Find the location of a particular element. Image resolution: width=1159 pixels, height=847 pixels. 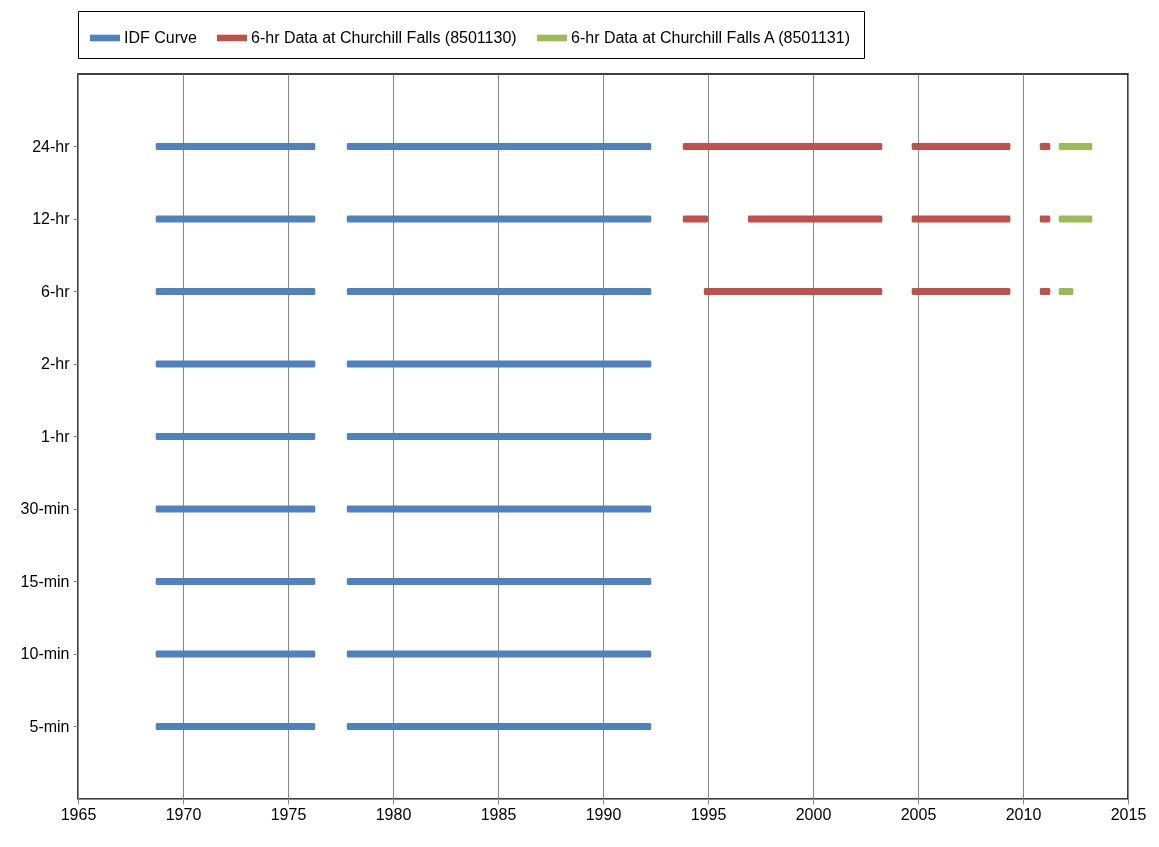

x-tick-label: 1970 is located at coordinates (183, 814).